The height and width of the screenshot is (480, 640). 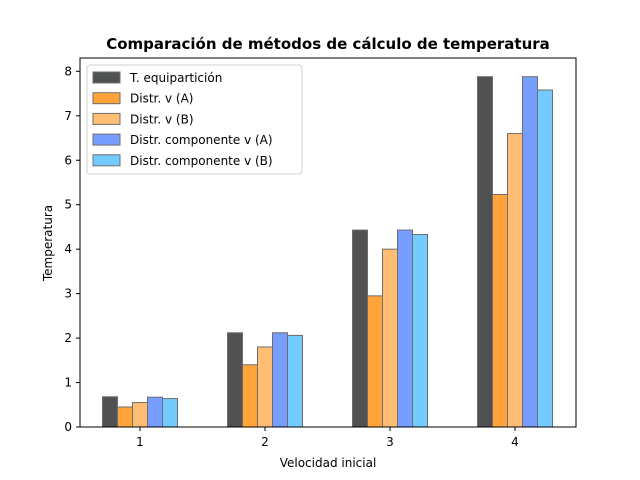 I want to click on legend-frame, so click(x=194, y=119).